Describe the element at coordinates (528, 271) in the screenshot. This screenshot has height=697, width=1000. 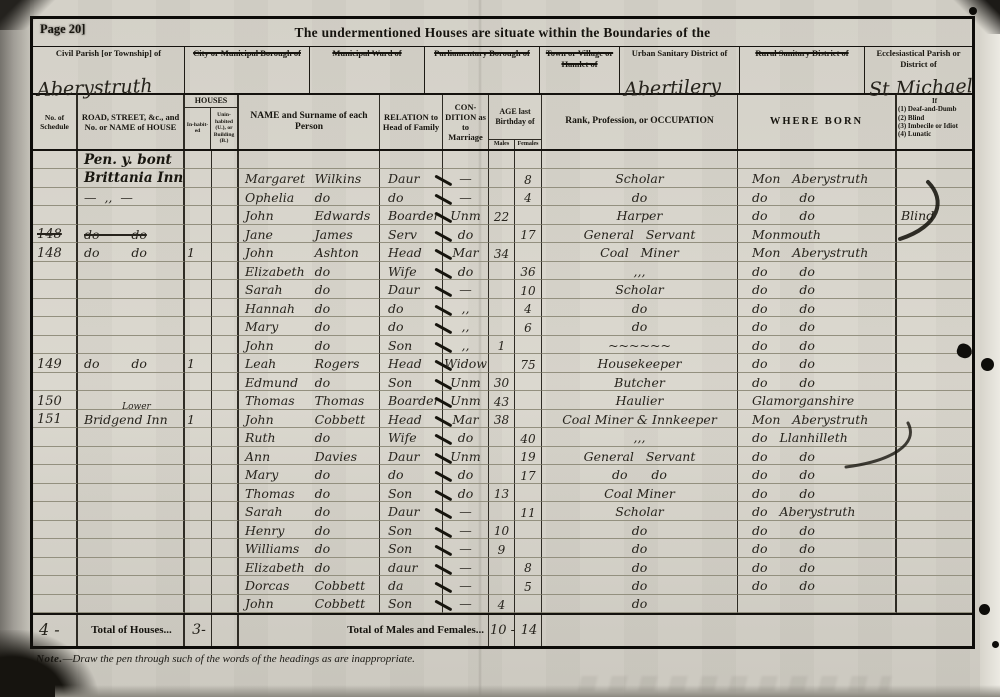
I see `age-female-cell: 36` at that location.